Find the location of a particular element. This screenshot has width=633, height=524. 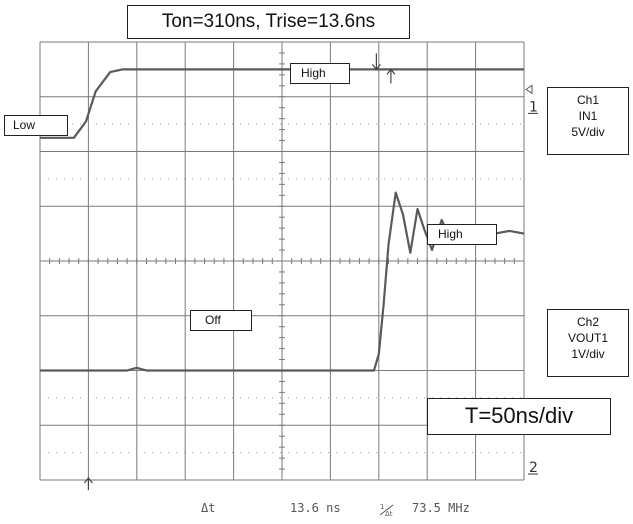

trigger-level-icon is located at coordinates (529, 89).